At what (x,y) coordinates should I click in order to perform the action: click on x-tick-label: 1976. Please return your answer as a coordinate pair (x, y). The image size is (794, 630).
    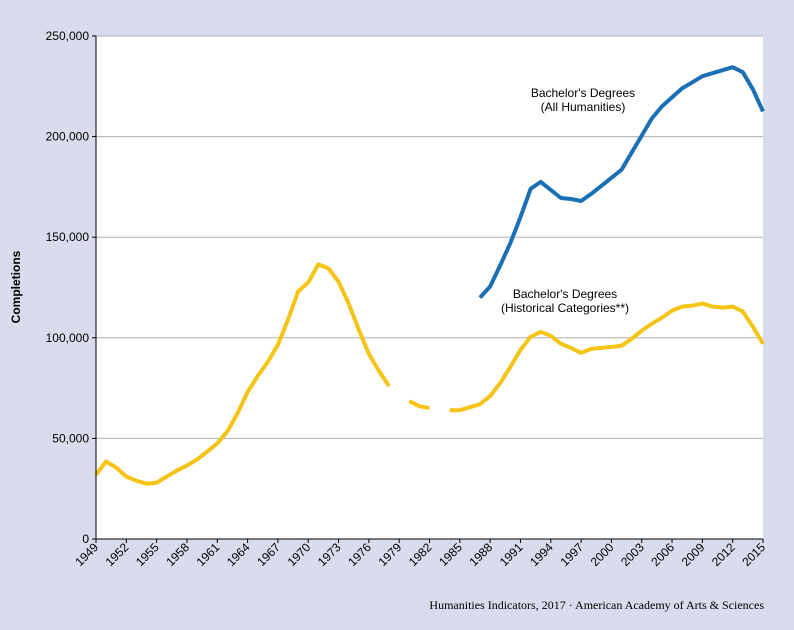
    Looking at the image, I should click on (359, 554).